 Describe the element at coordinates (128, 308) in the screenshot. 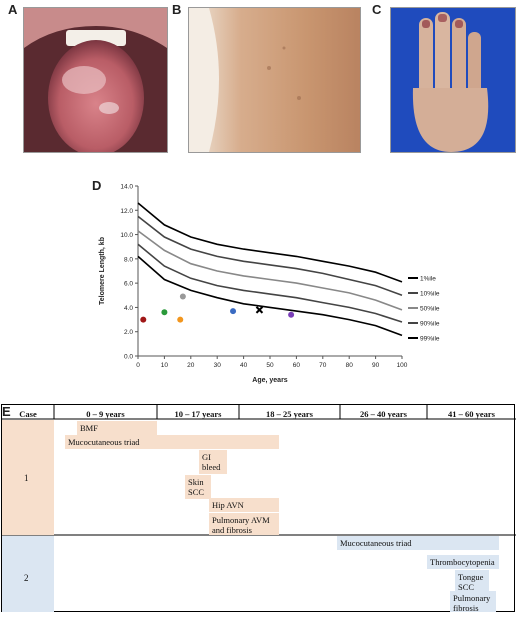

I see `y-tick-label: 4.0` at that location.